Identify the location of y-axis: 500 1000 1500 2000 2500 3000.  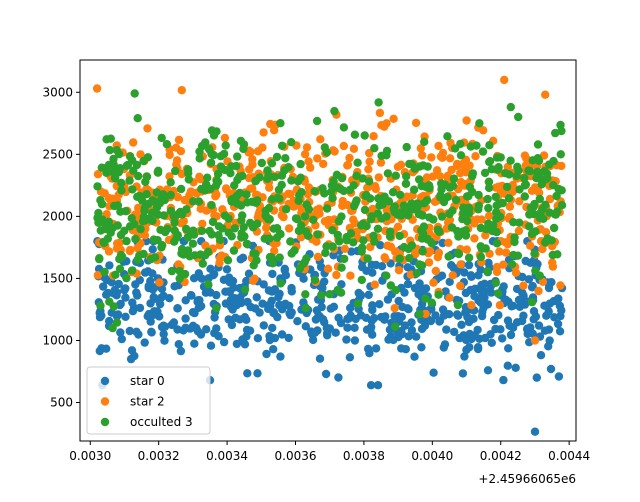
(61, 247).